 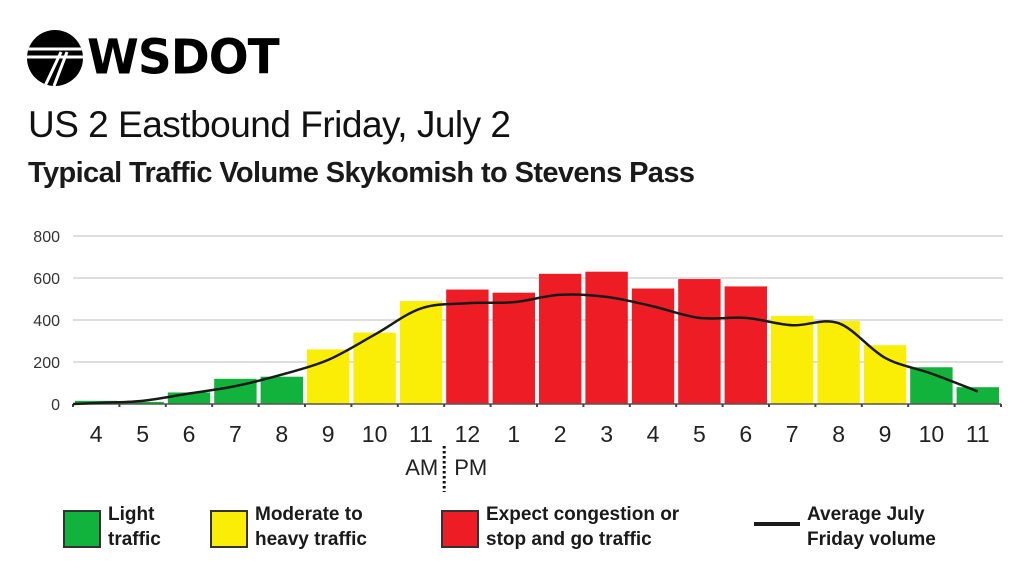 What do you see at coordinates (82, 529) in the screenshot?
I see `legend-swatch-light` at bounding box center [82, 529].